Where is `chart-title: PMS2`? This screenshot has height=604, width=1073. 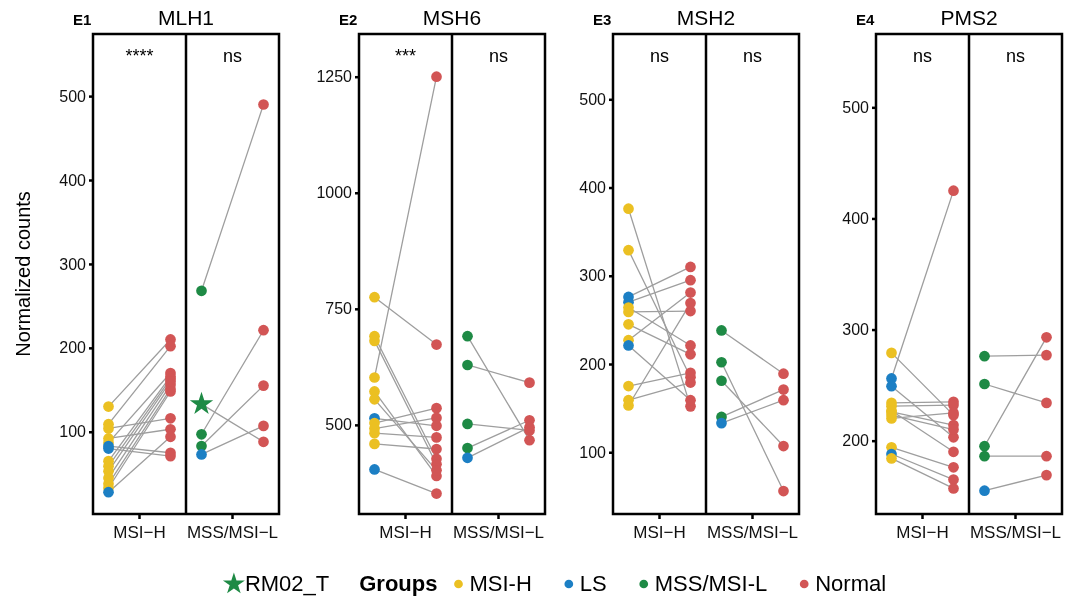 chart-title: PMS2 is located at coordinates (969, 17).